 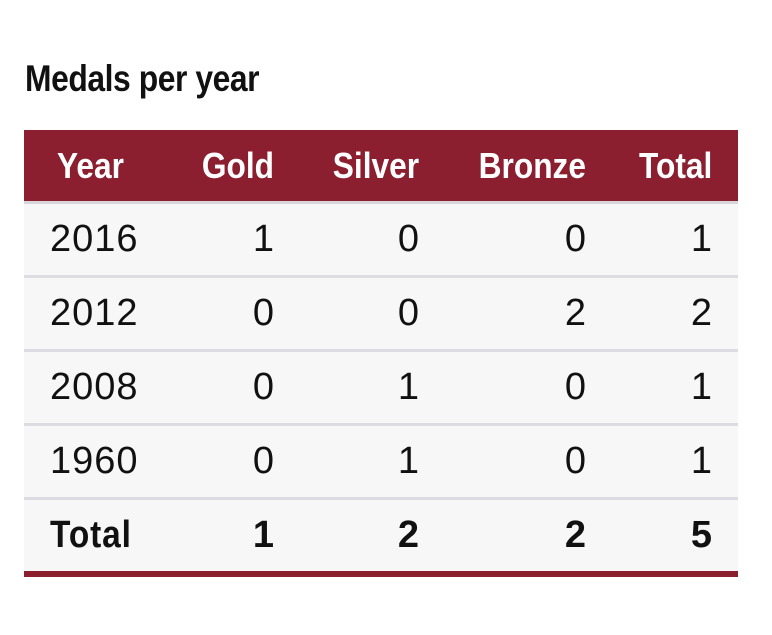 What do you see at coordinates (92, 167) in the screenshot?
I see `header-year: Year` at bounding box center [92, 167].